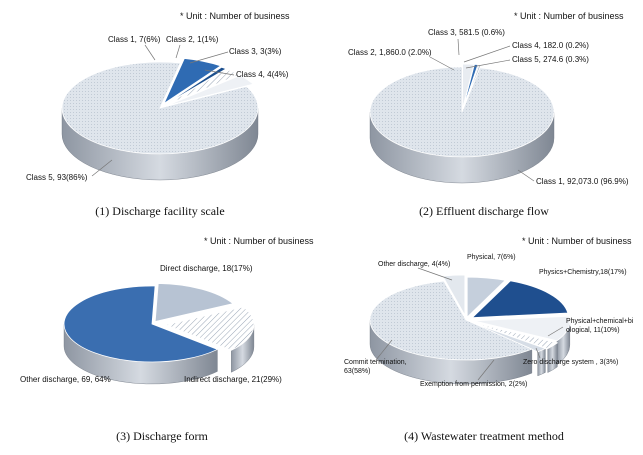  What do you see at coordinates (600, 321) in the screenshot?
I see `label-line: Physical+chemical+bi` at bounding box center [600, 321].